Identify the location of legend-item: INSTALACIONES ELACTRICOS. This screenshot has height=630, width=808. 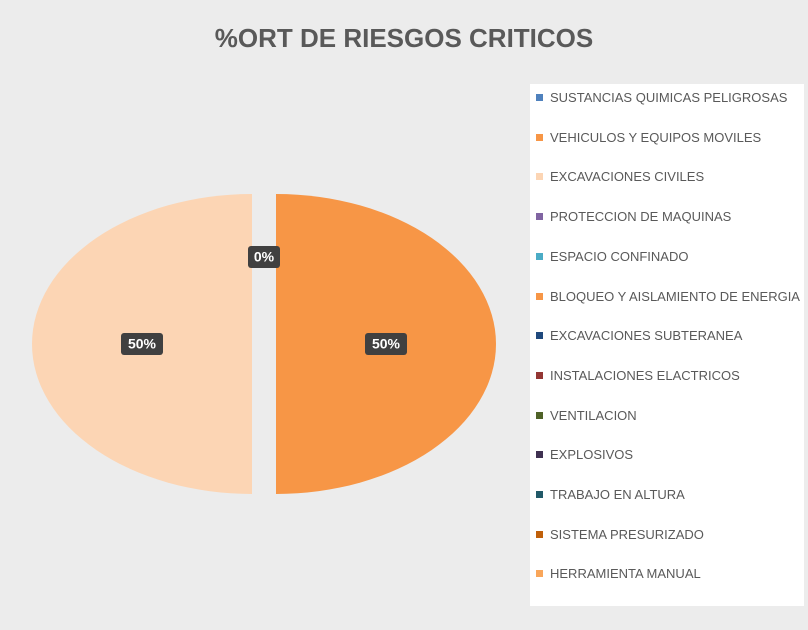
(672, 375).